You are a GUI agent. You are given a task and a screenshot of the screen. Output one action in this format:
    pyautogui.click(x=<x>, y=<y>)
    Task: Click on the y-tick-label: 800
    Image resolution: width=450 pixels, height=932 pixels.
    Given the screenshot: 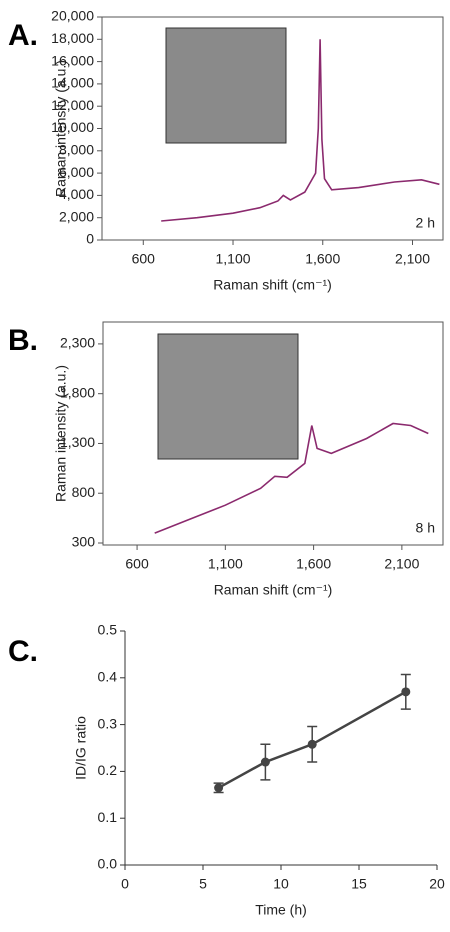 What is the action you would take?
    pyautogui.click(x=84, y=492)
    